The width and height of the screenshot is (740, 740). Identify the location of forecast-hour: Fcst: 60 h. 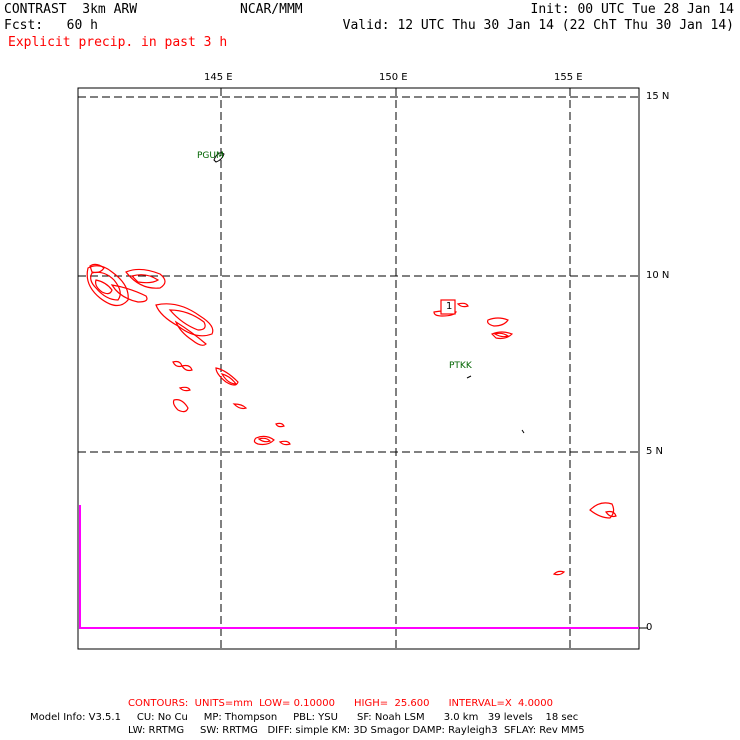
(51, 25).